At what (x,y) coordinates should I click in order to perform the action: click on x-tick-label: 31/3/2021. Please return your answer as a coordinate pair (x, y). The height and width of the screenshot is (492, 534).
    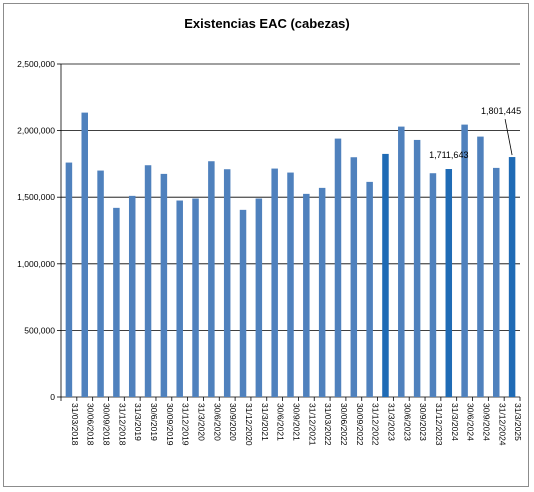
    Looking at the image, I should click on (265, 422).